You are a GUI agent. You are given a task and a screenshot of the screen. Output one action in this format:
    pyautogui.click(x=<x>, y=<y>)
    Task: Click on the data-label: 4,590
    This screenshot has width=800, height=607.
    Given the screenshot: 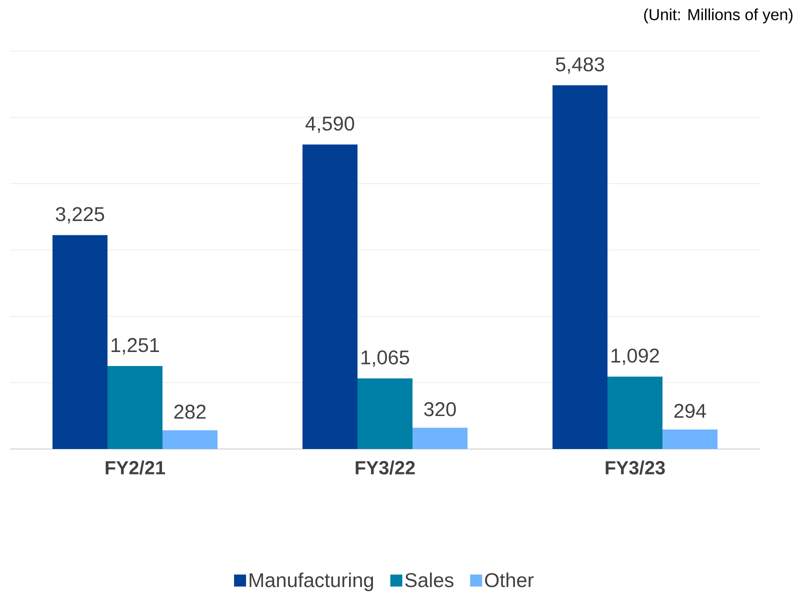 What is the action you would take?
    pyautogui.click(x=330, y=125)
    